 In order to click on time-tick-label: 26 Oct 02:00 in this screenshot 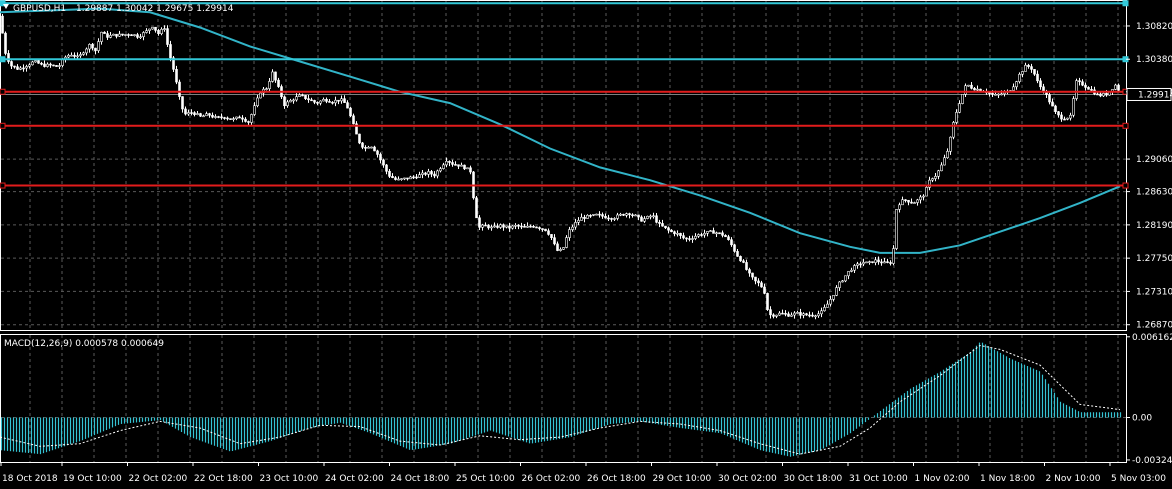, I will do `click(551, 479)`.